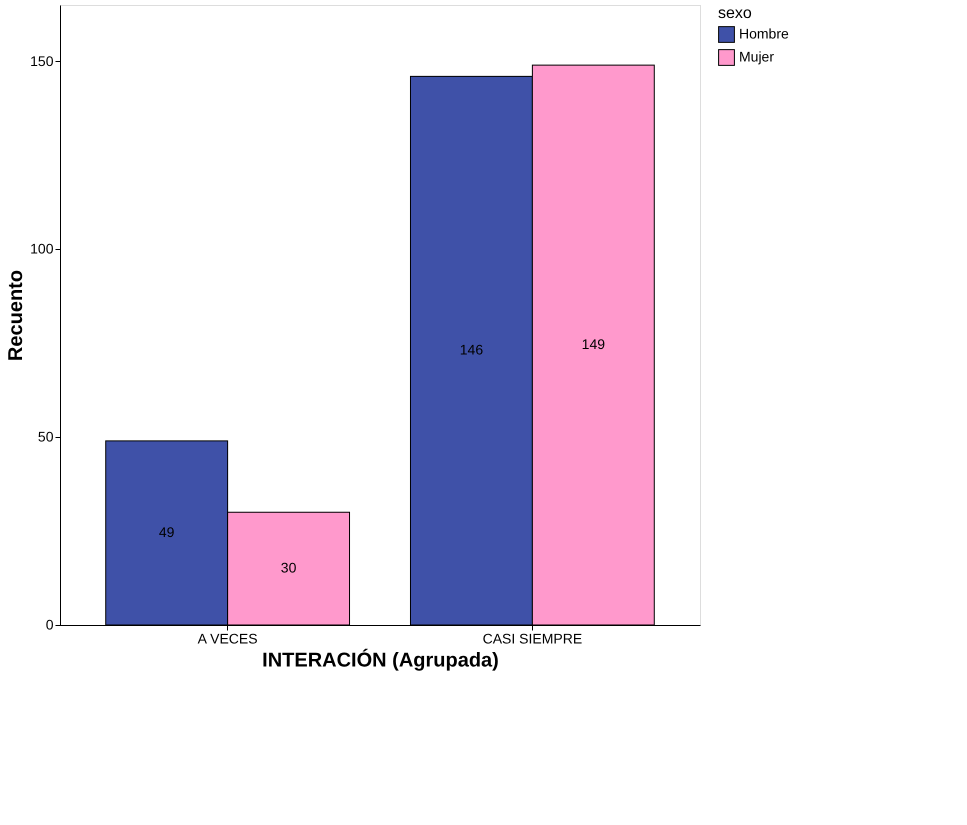  I want to click on legend-label: Hombre, so click(764, 34).